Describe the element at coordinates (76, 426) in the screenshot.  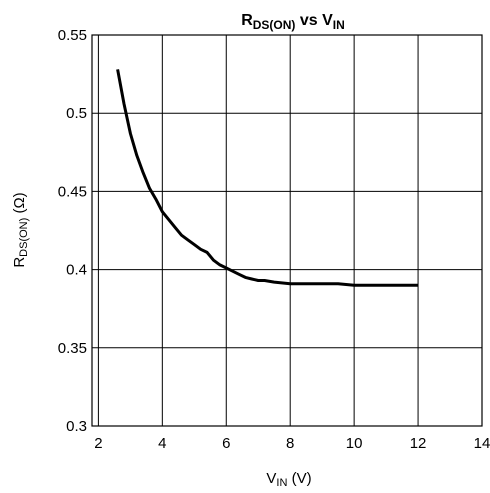
I see `y-tick-label: 0.3` at that location.